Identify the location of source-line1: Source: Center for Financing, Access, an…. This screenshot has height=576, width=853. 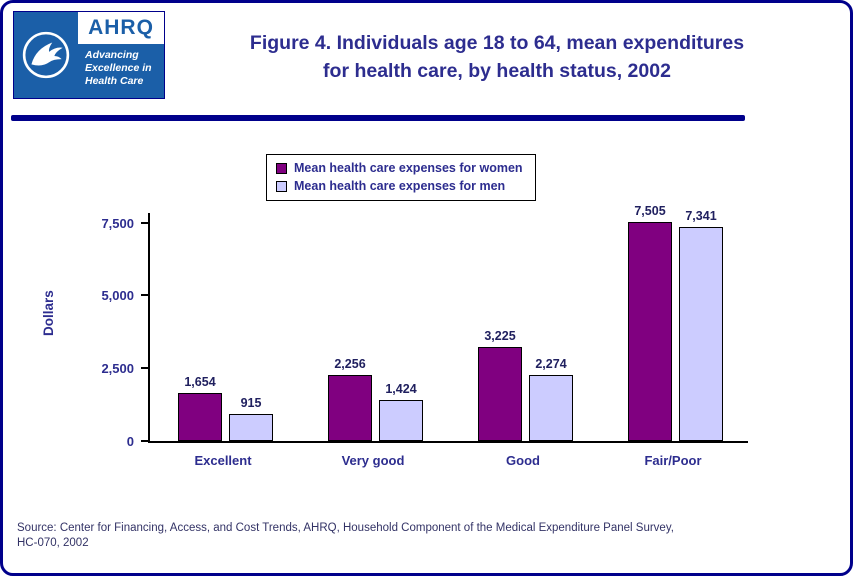
(345, 528).